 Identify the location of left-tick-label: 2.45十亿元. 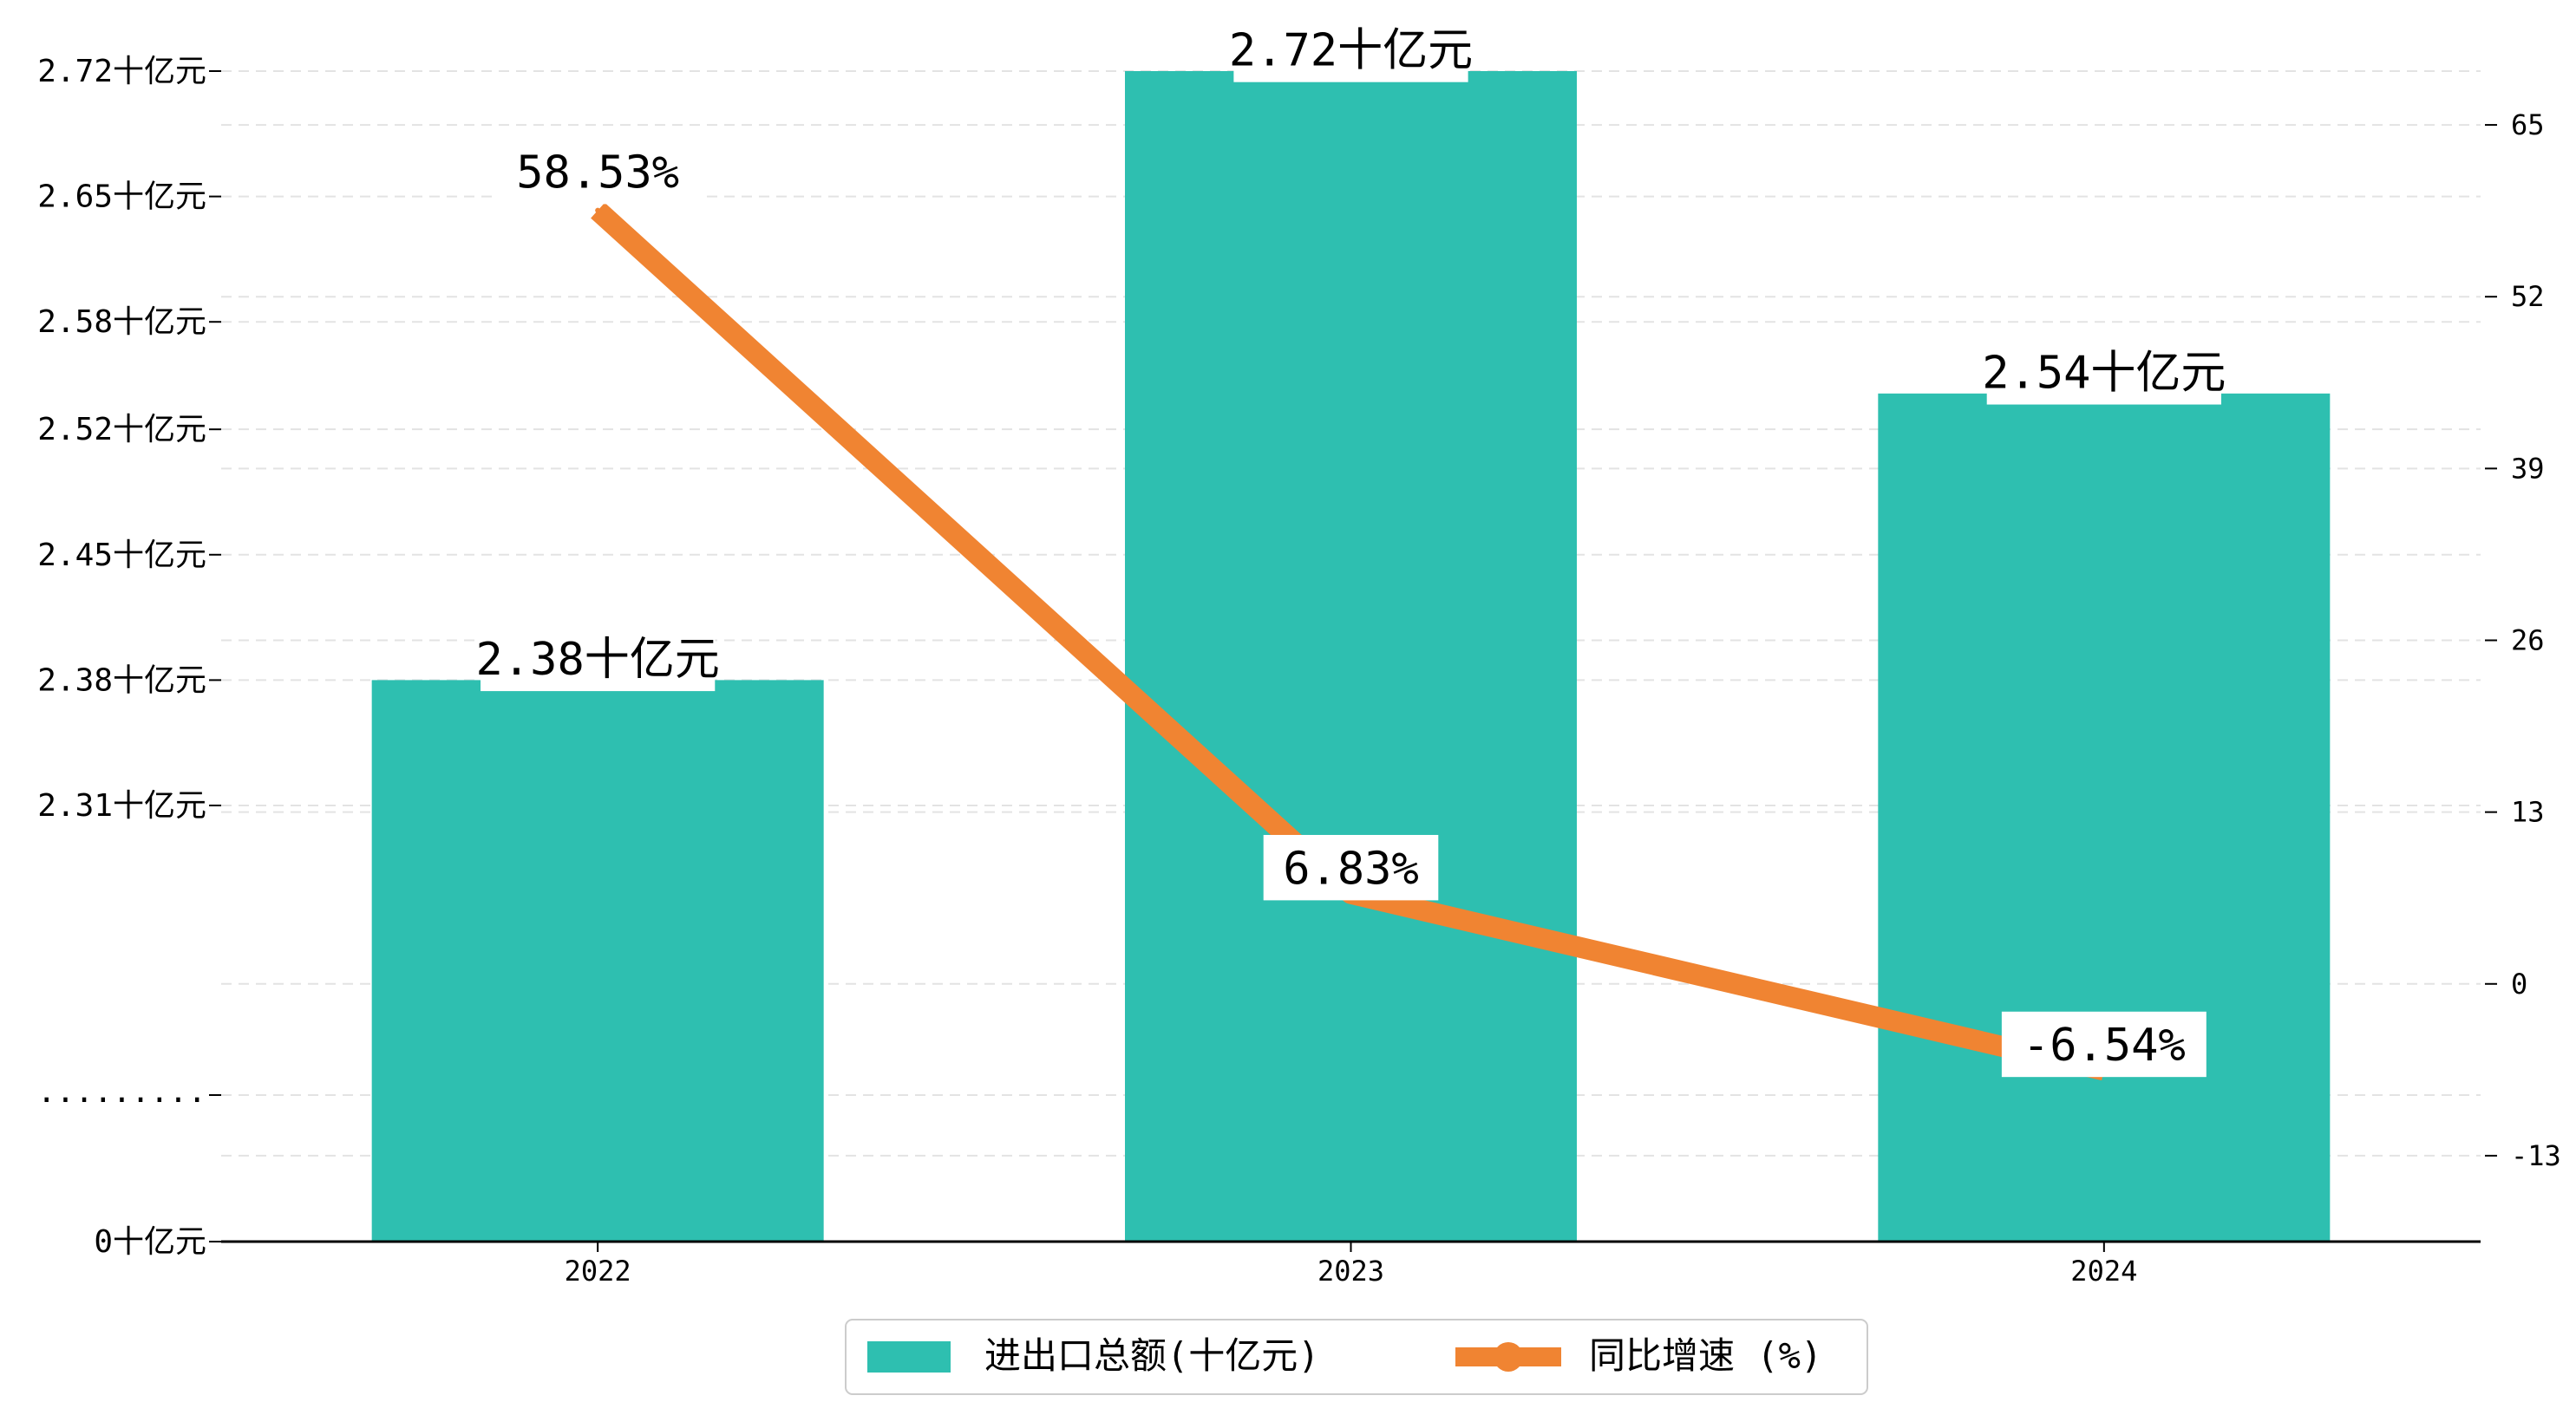
(121, 555).